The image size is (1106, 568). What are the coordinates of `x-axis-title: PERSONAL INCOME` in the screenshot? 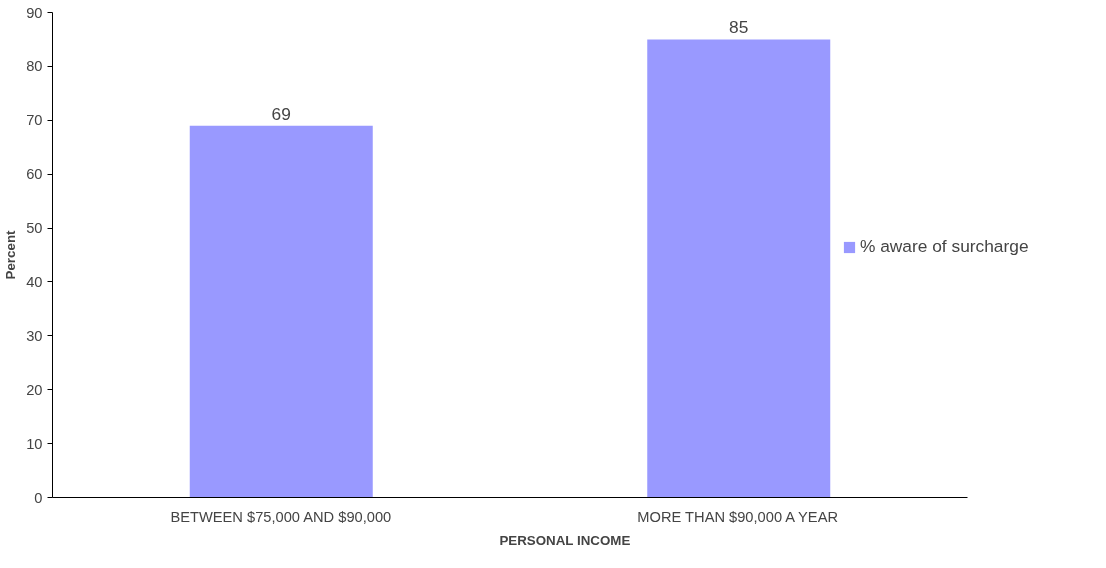 It's located at (565, 540).